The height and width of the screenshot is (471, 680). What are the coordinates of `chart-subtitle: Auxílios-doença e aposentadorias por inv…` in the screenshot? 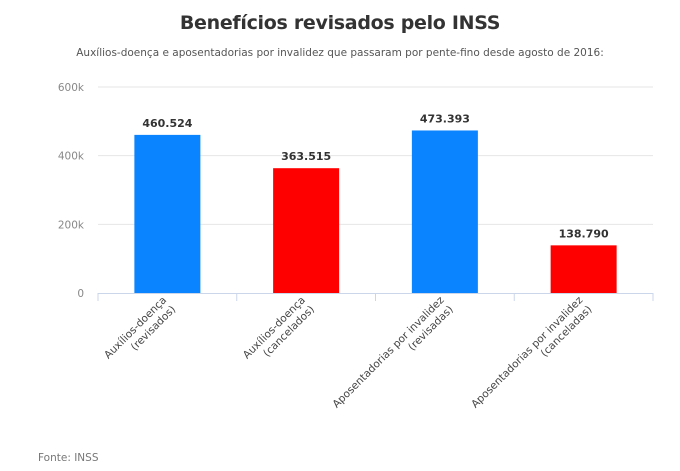 It's located at (340, 53).